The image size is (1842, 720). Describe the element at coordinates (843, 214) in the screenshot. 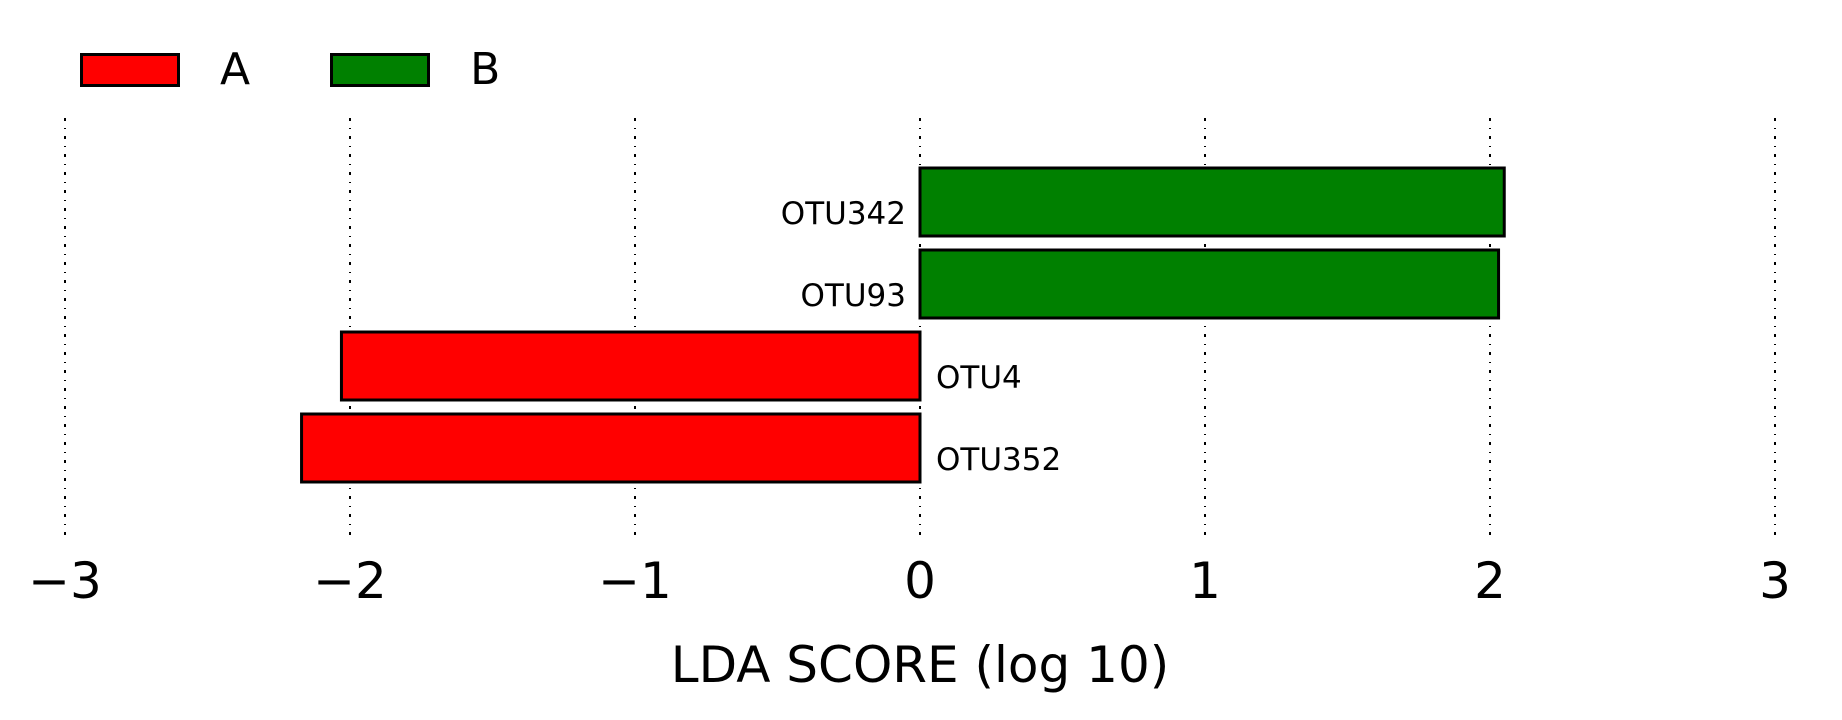

I see `bar-label-otu342: OTU342` at that location.